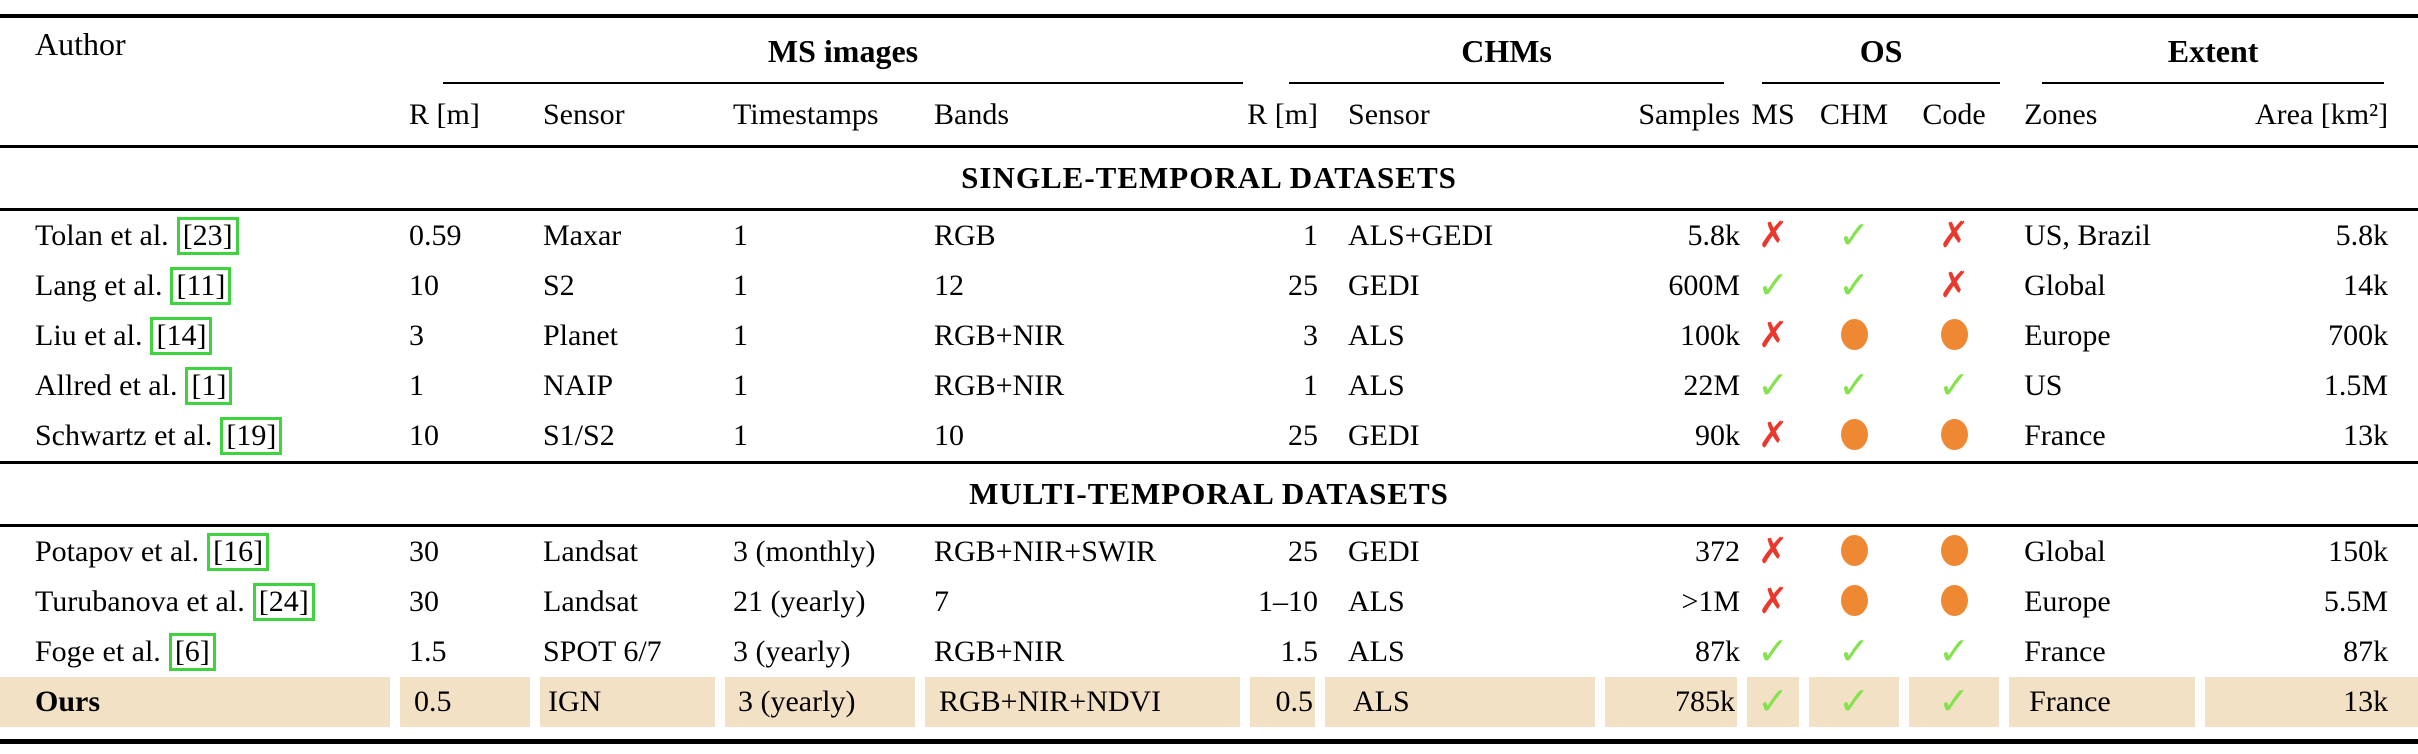 The height and width of the screenshot is (754, 2418). Describe the element at coordinates (251, 436) in the screenshot. I see `citation-link: [19]` at that location.